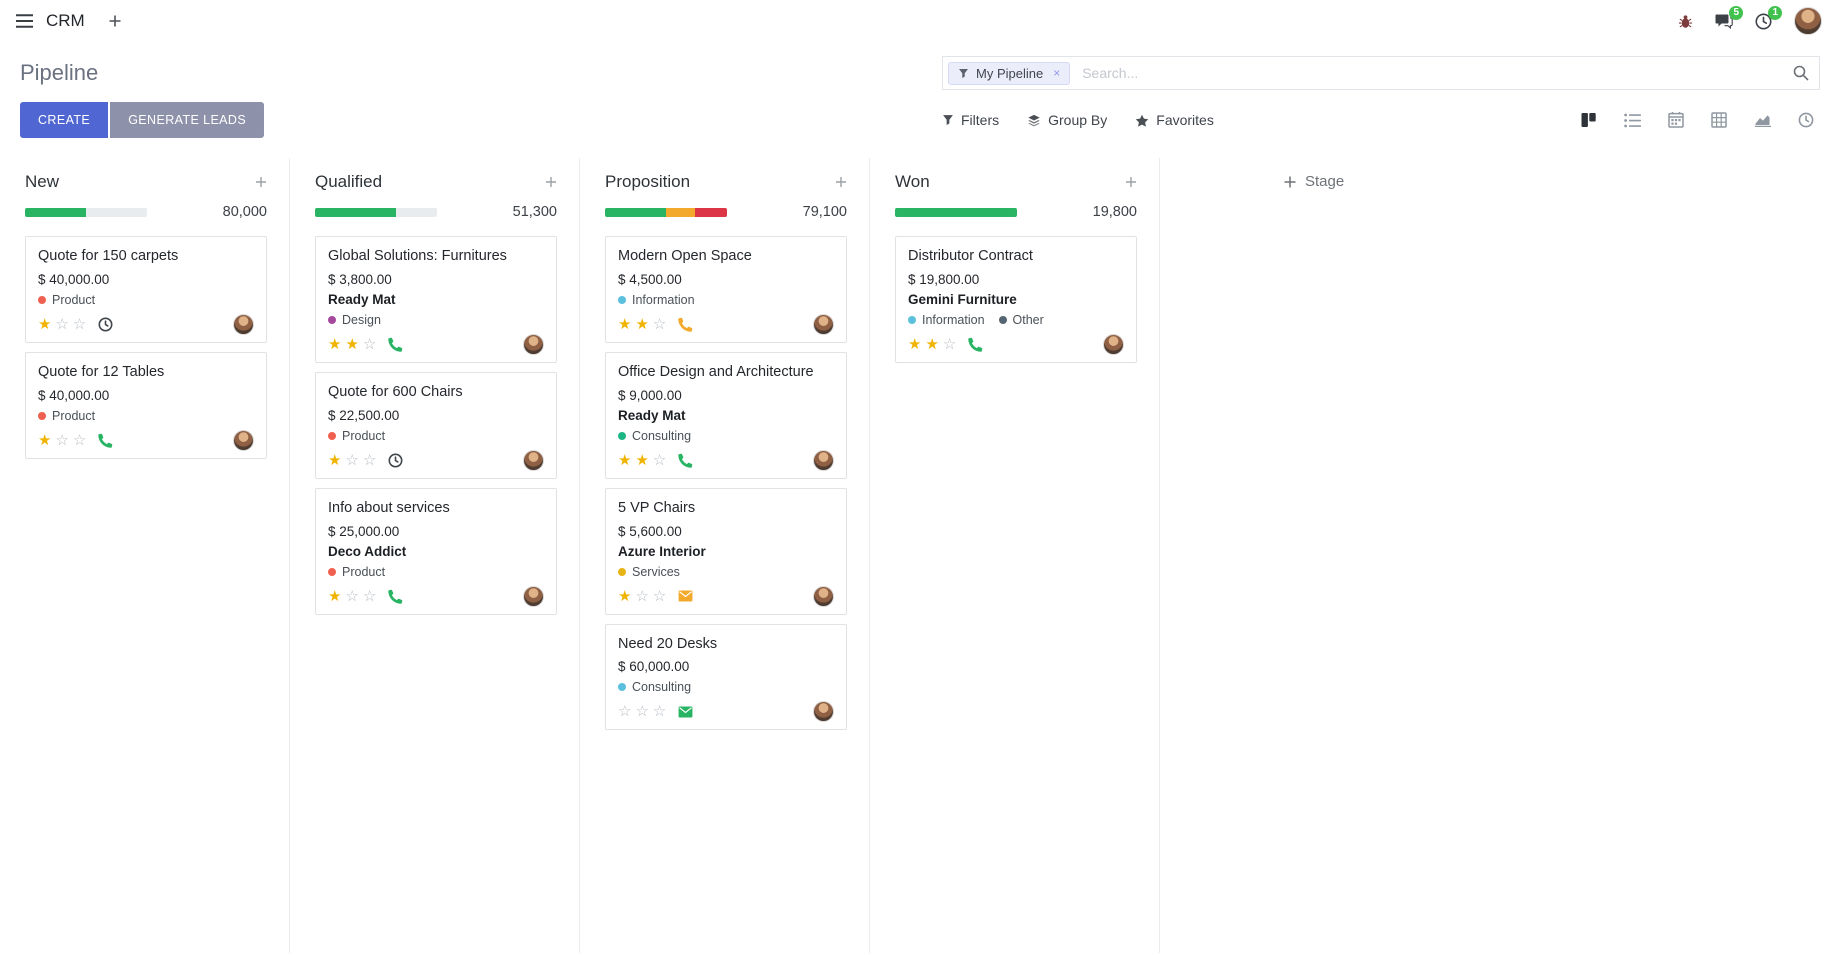  Describe the element at coordinates (1057, 73) in the screenshot. I see `facet-remove-icon: ×` at that location.